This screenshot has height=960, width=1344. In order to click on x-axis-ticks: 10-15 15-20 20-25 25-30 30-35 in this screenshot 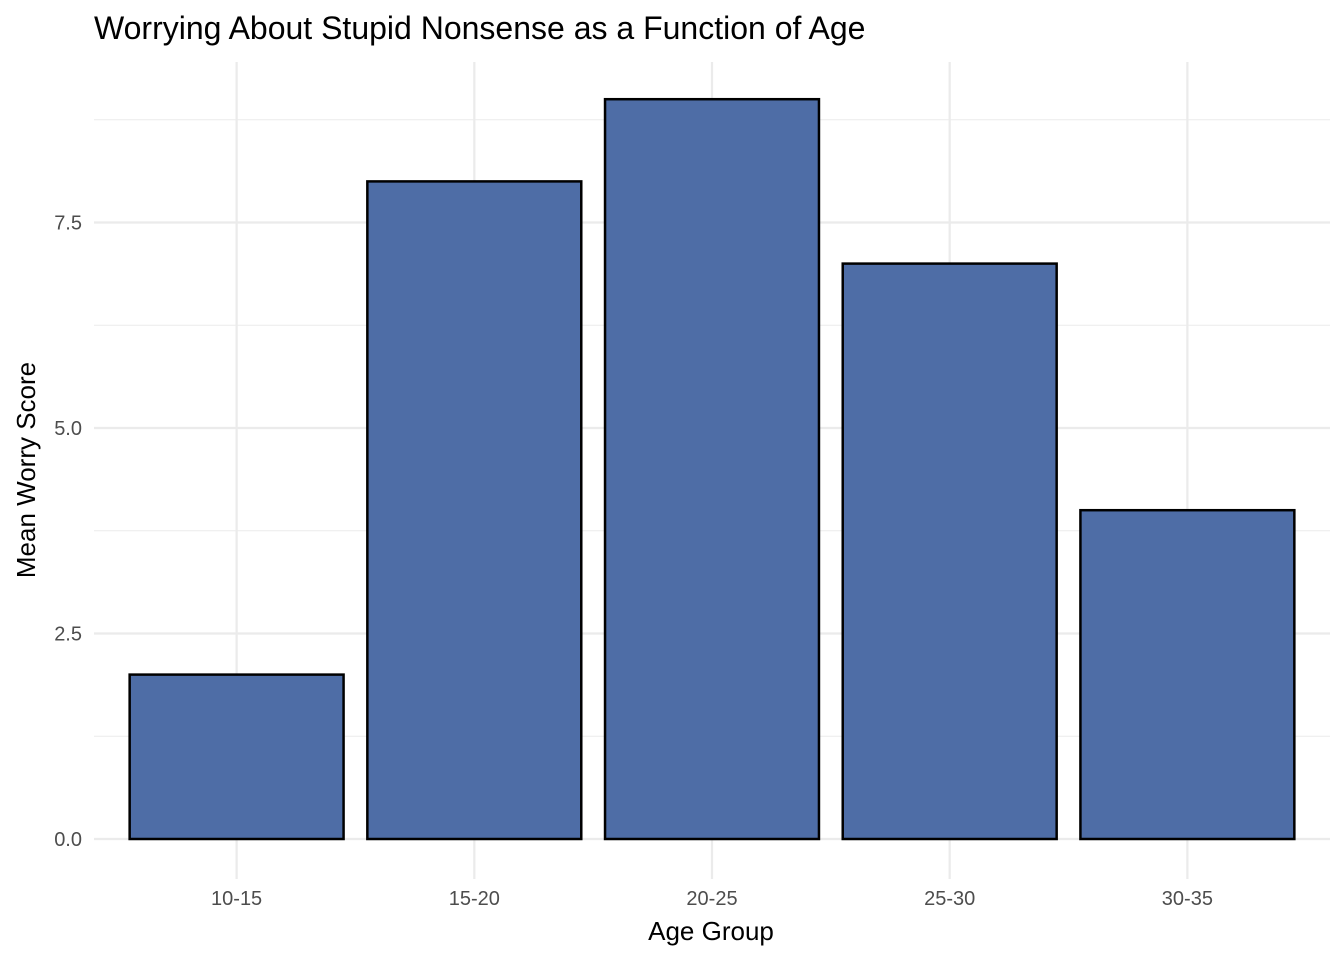, I will do `click(712, 899)`.